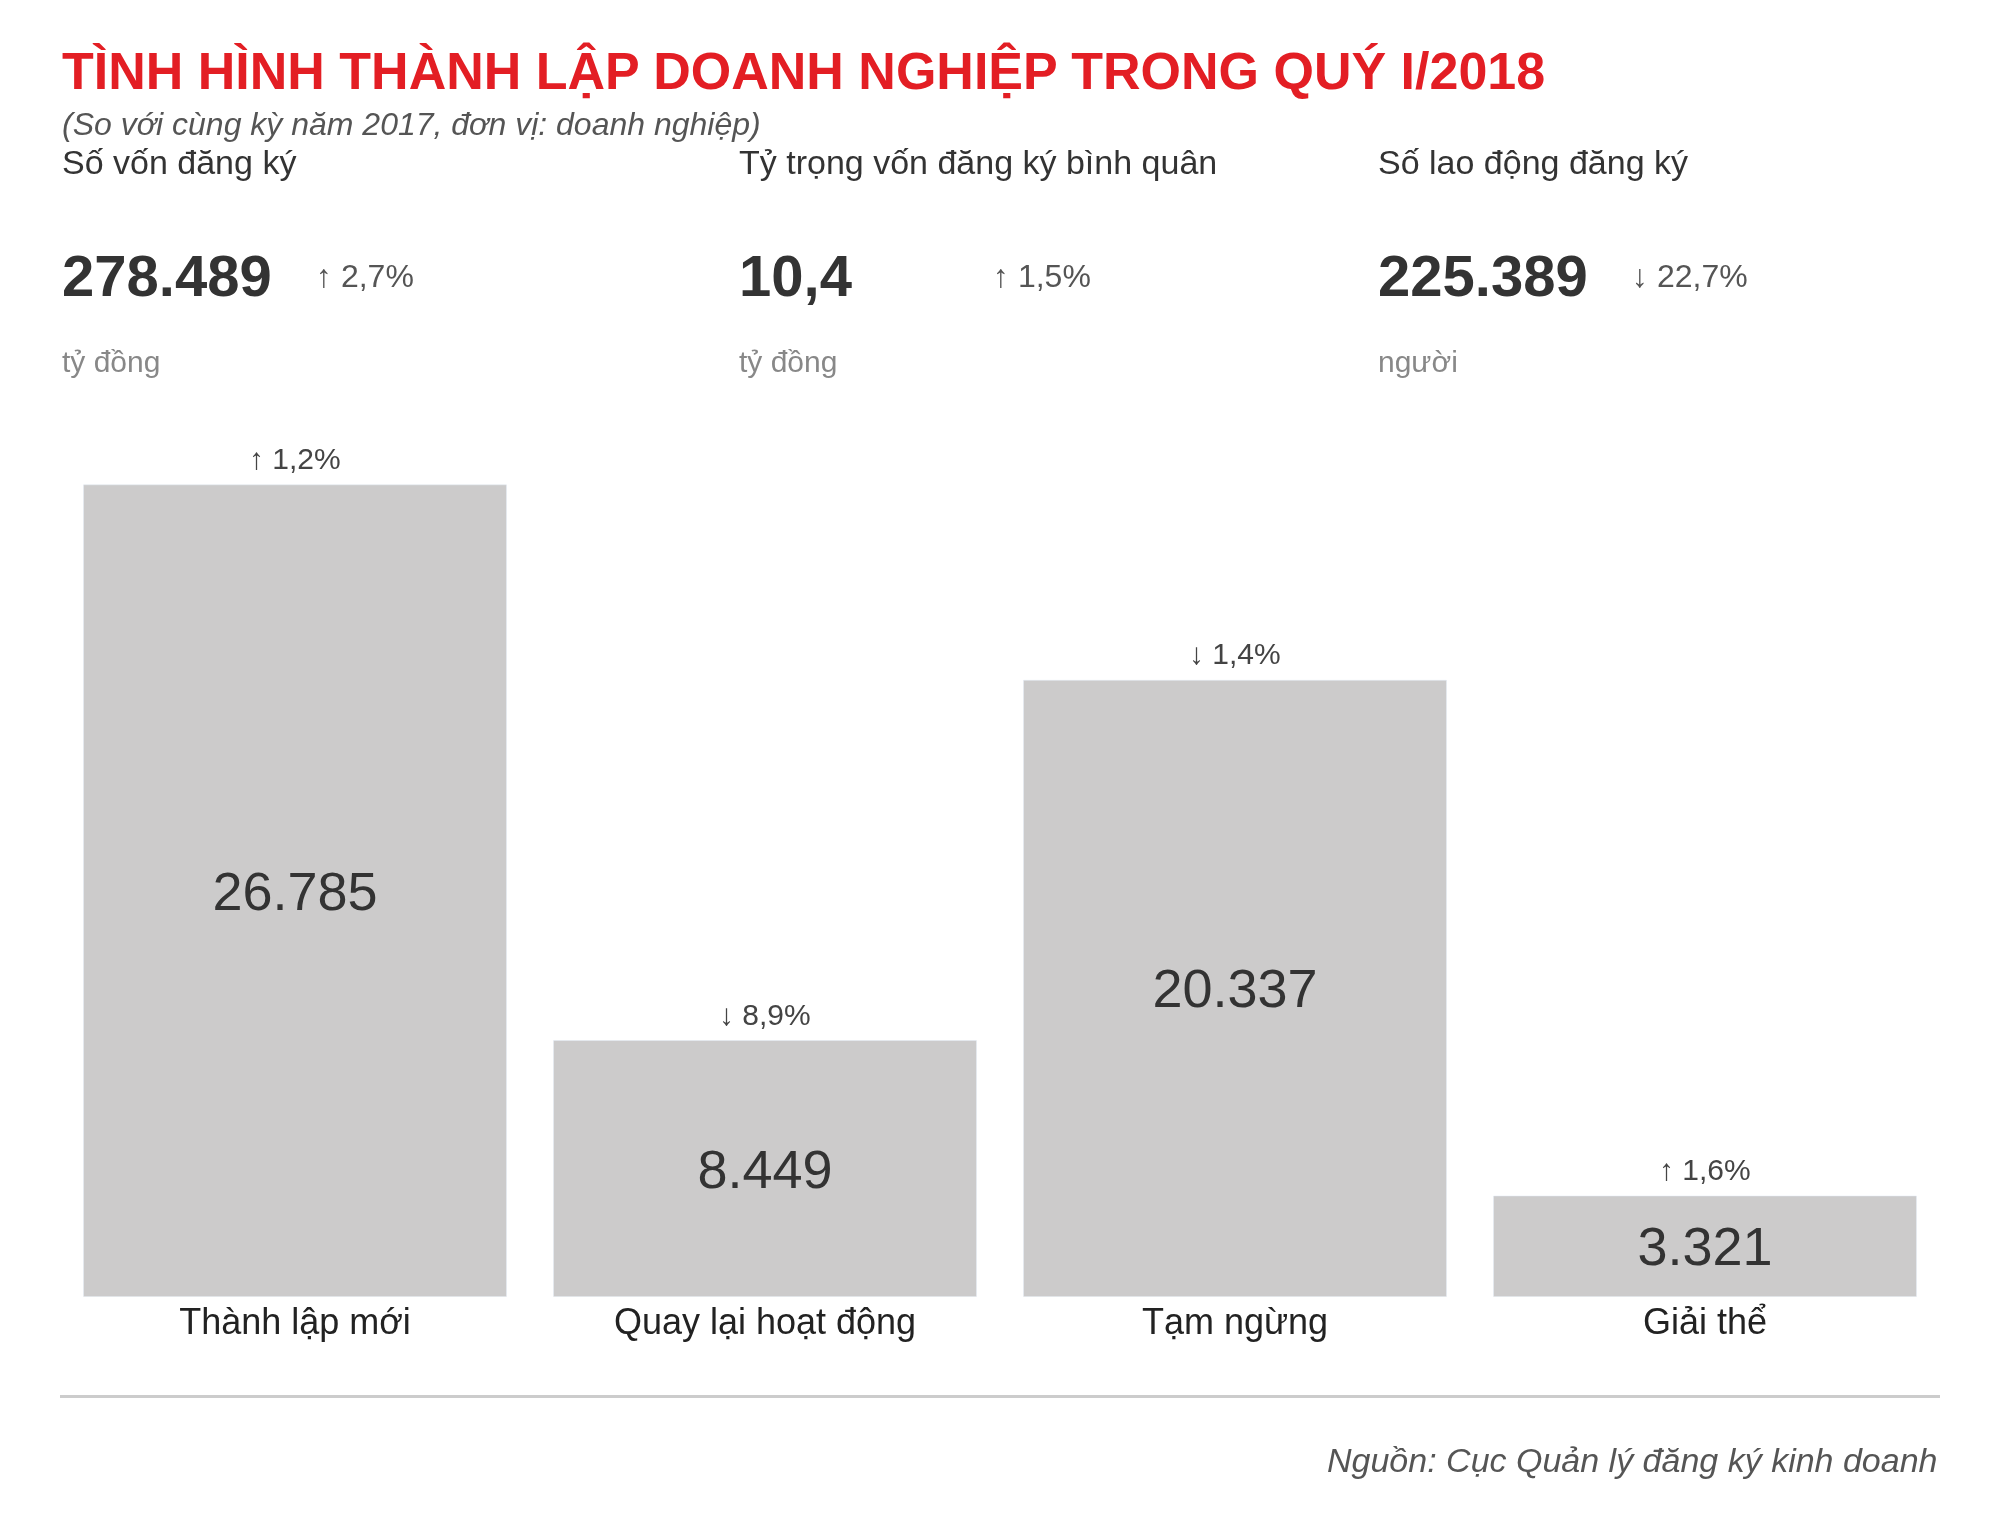 The image size is (2000, 1528). What do you see at coordinates (411, 124) in the screenshot?
I see `chart-subtitle: (So với cùng kỳ năm 2017, đơn vị: doanh nghiệp)` at bounding box center [411, 124].